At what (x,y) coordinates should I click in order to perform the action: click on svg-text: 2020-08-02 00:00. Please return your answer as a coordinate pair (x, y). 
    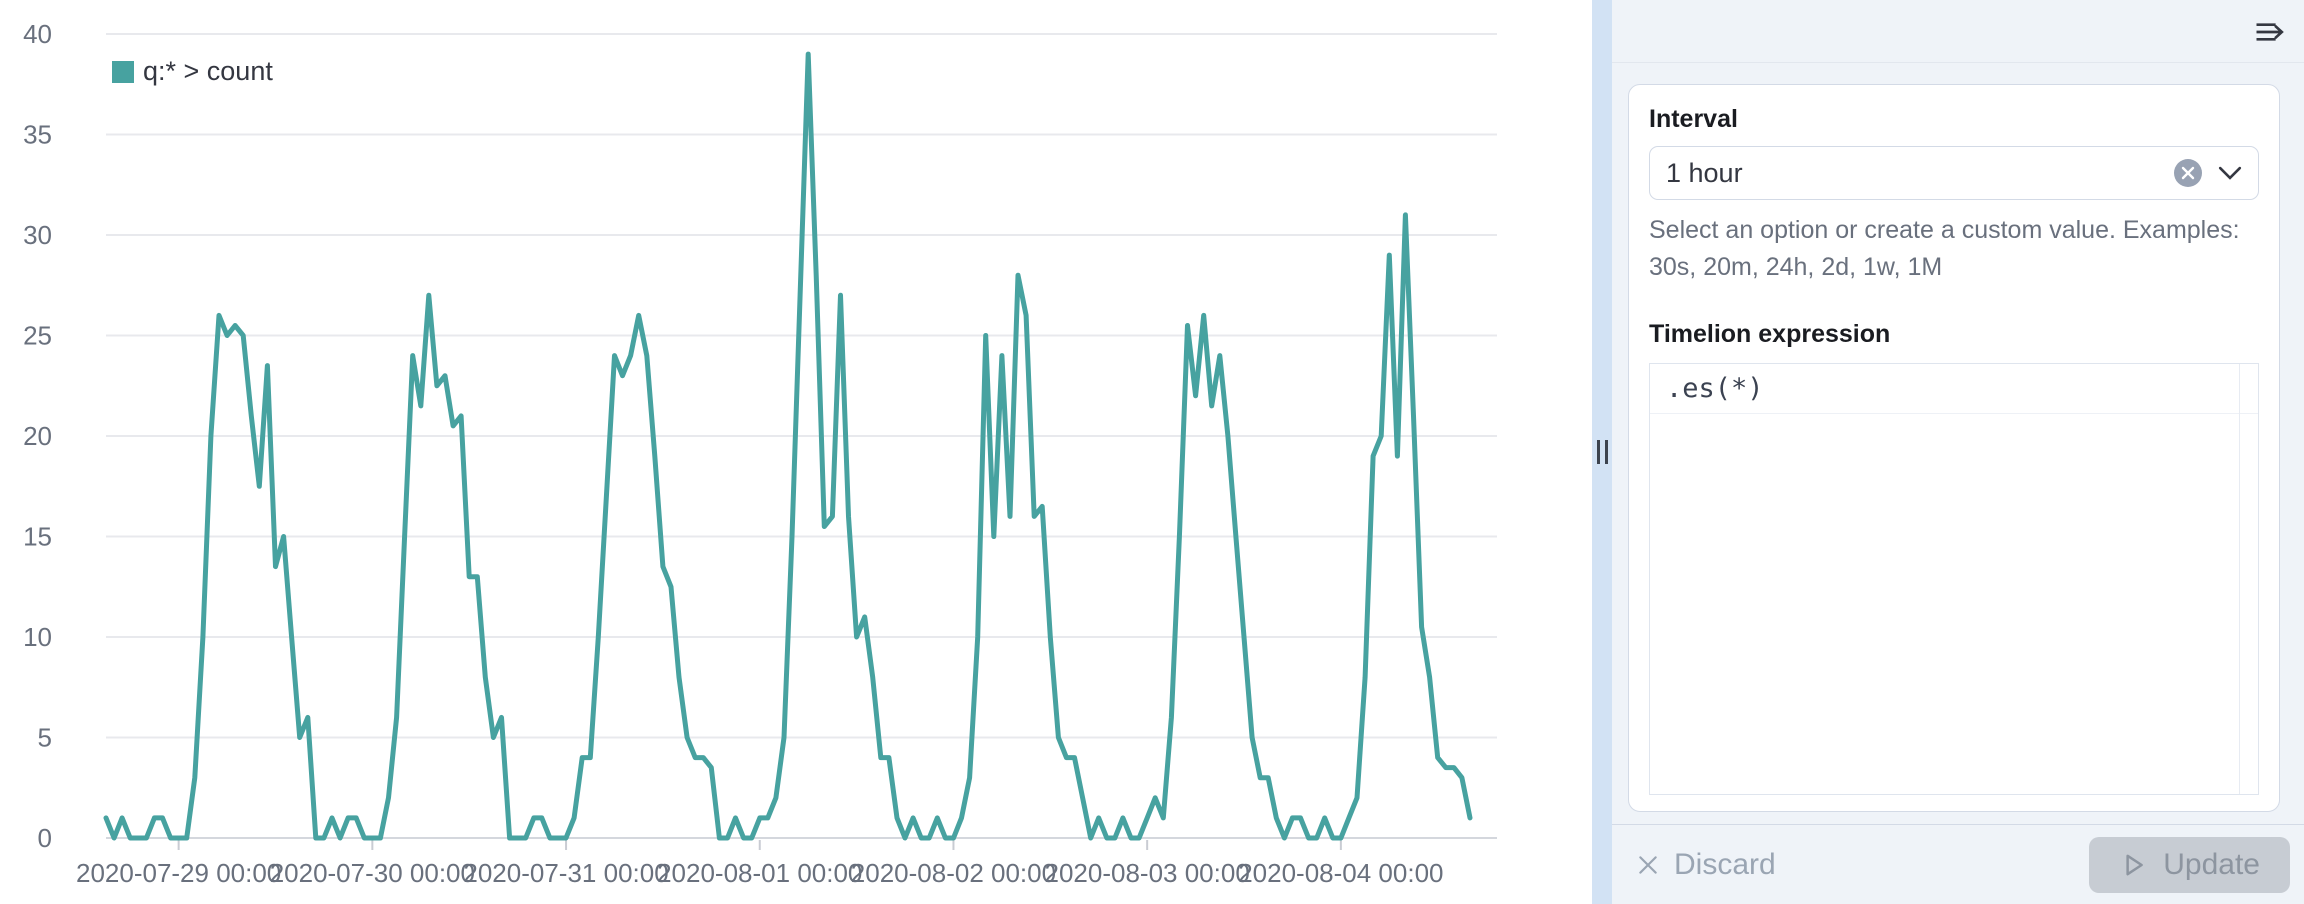
    Looking at the image, I should click on (953, 873).